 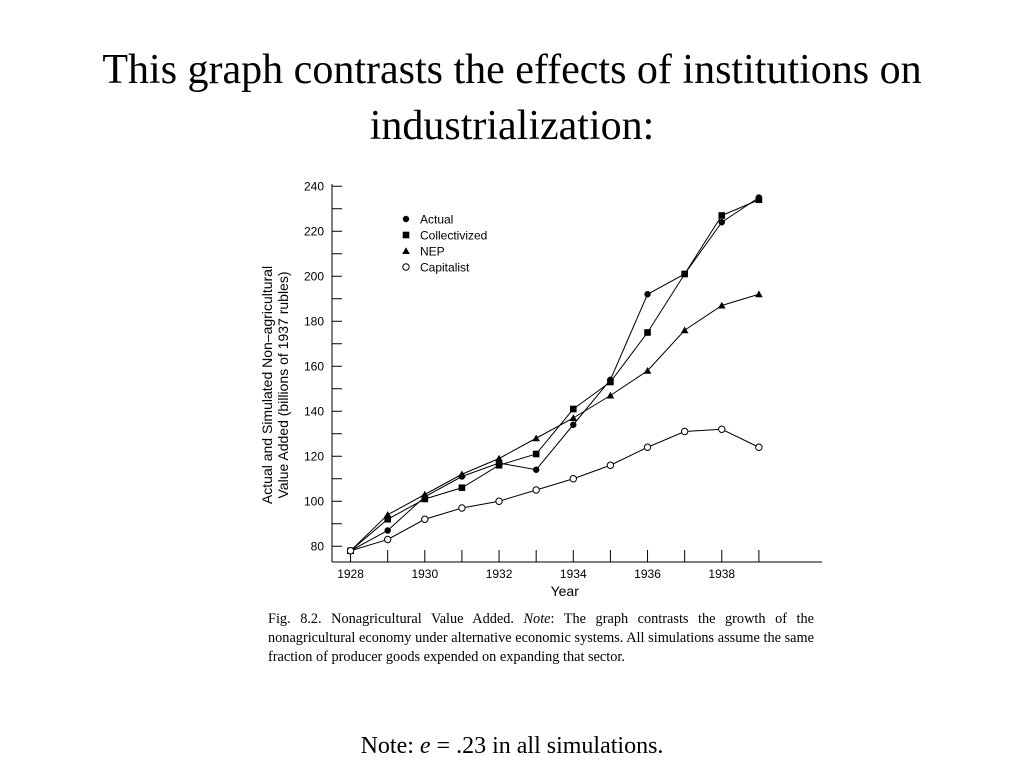 What do you see at coordinates (499, 574) in the screenshot?
I see `x-tick-label: 1932` at bounding box center [499, 574].